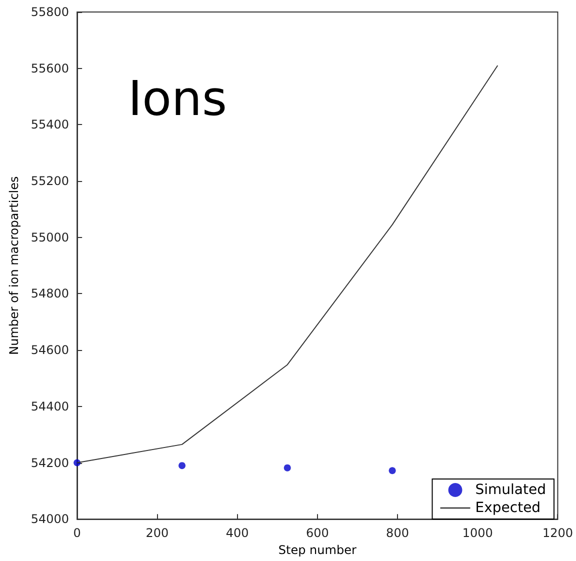  I want to click on y-tick-label: 54200, so click(50, 463).